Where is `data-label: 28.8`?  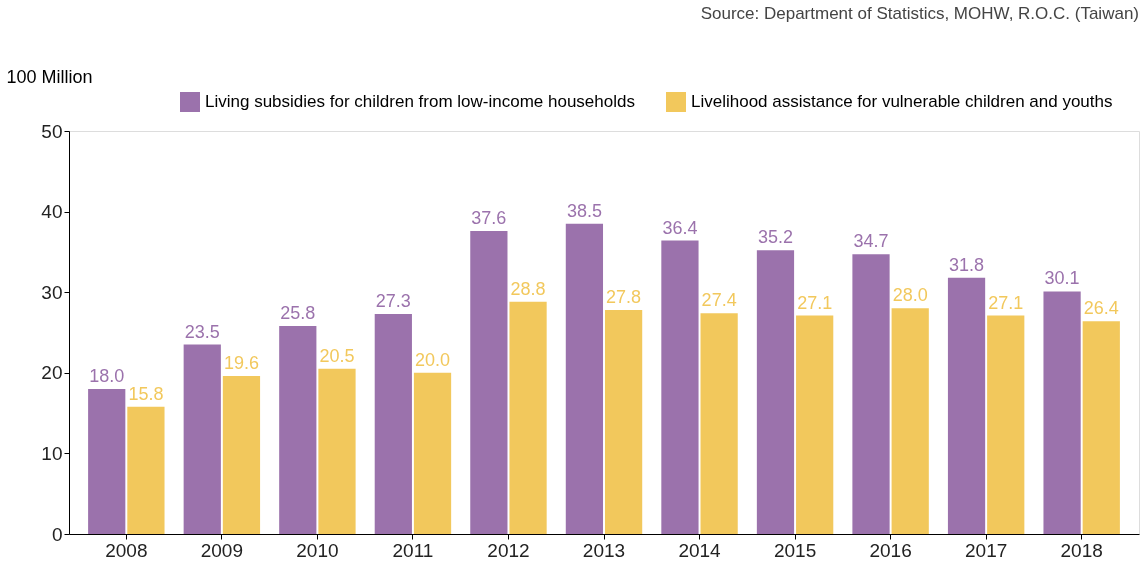 data-label: 28.8 is located at coordinates (528, 288).